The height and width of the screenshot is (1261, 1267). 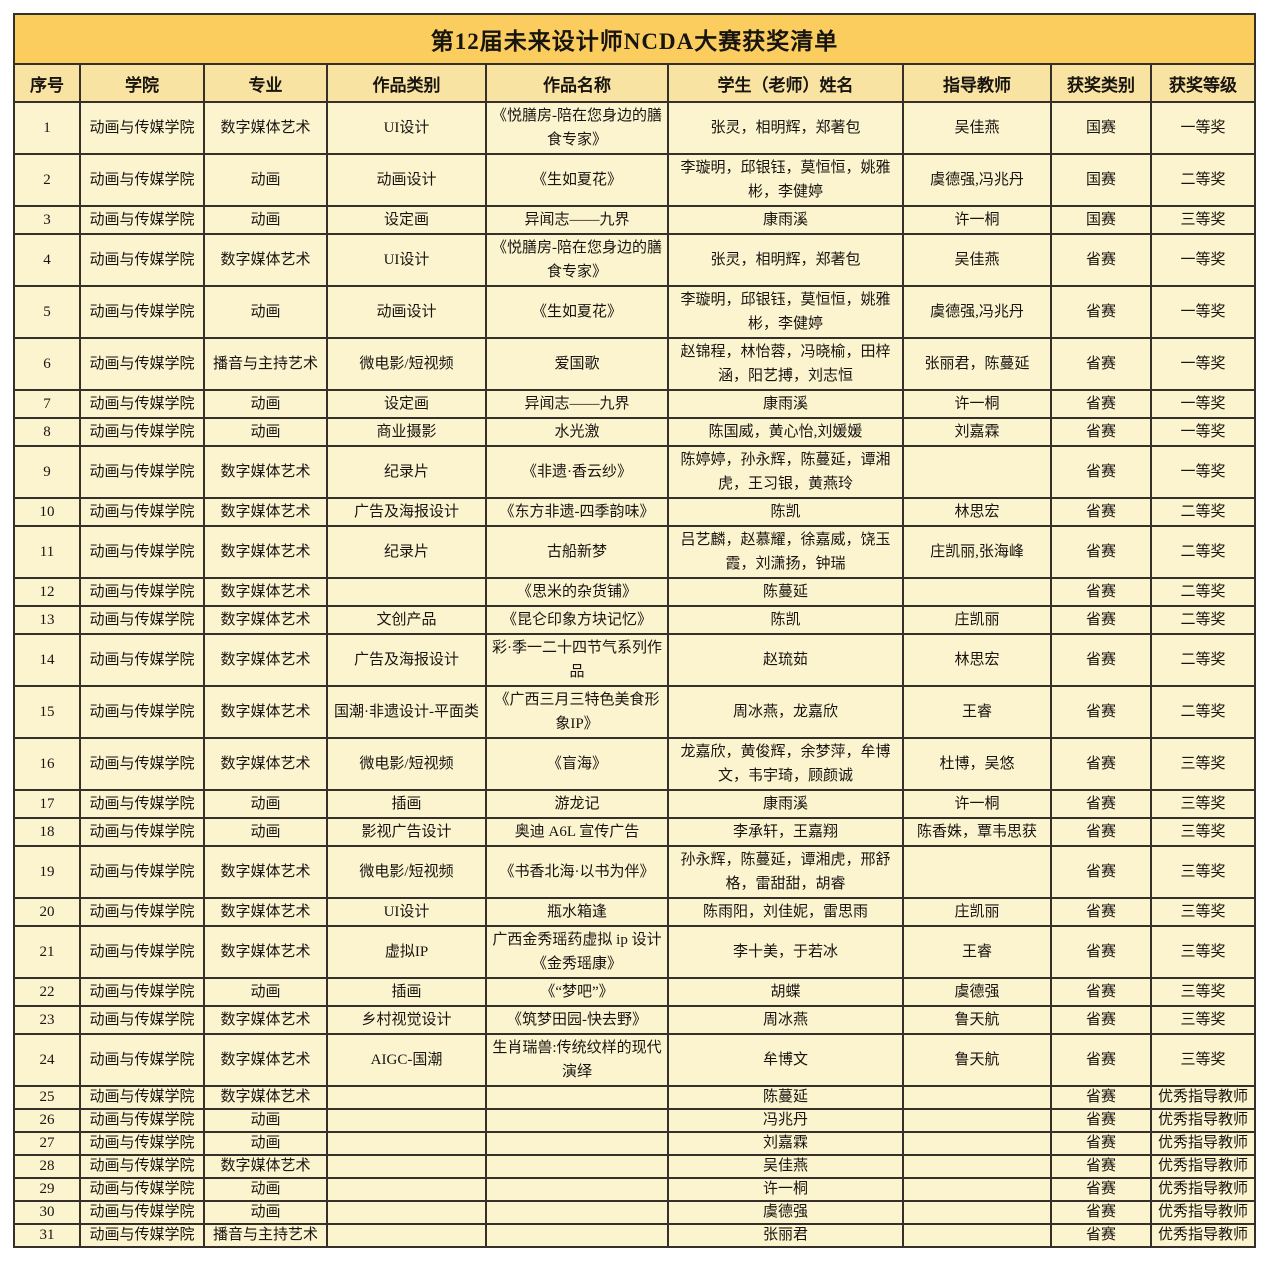 I want to click on cell: 插画, so click(x=406, y=992).